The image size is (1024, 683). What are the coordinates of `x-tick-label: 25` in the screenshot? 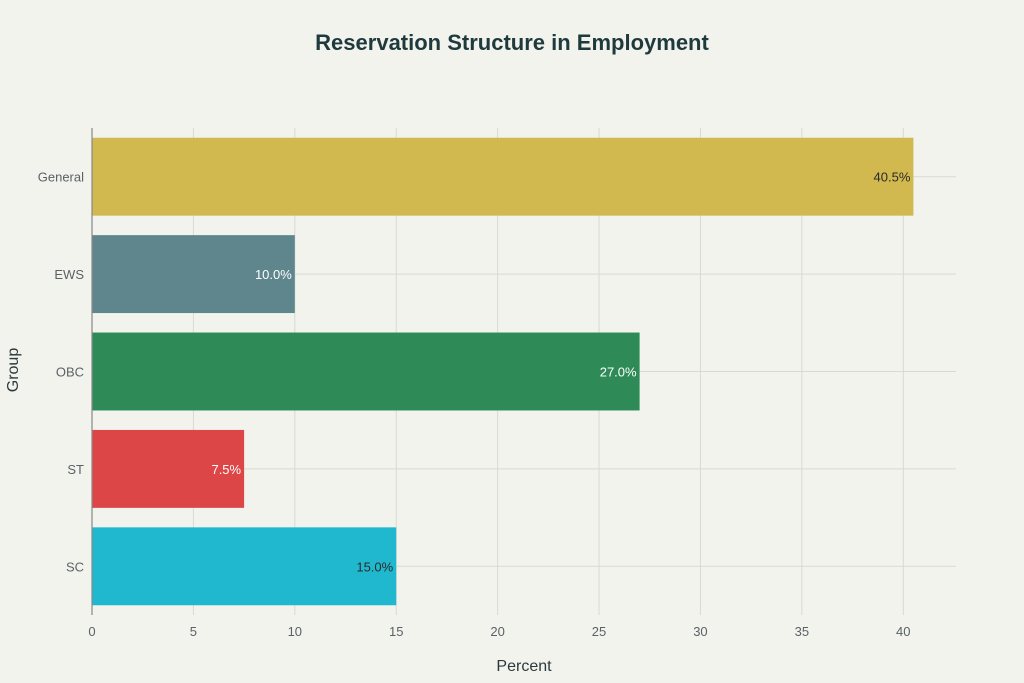 It's located at (599, 631).